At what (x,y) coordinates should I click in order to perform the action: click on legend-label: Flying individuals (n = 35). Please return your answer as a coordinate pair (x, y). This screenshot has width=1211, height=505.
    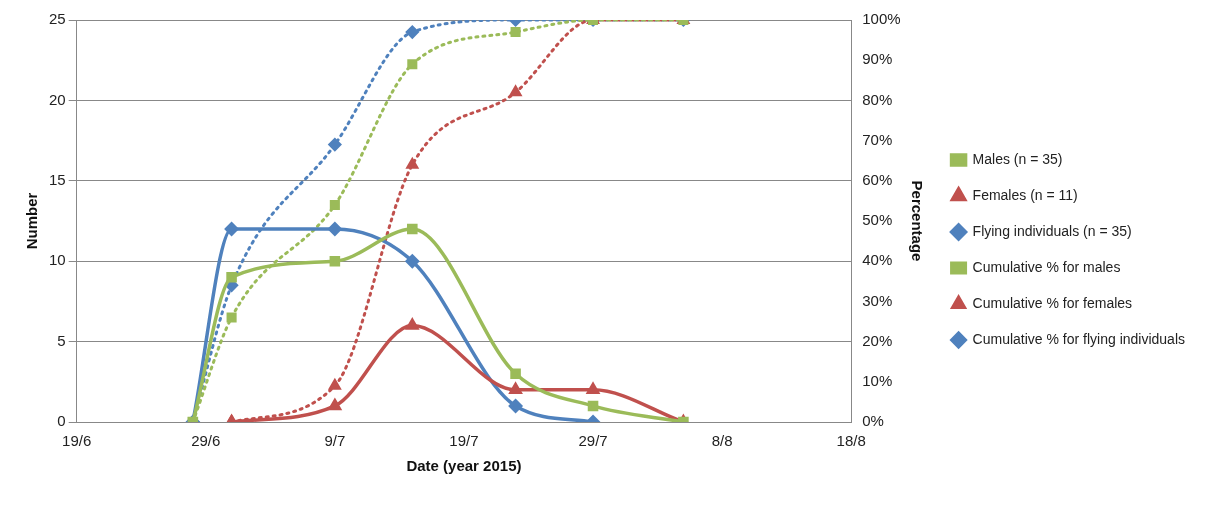
    Looking at the image, I should click on (1052, 230).